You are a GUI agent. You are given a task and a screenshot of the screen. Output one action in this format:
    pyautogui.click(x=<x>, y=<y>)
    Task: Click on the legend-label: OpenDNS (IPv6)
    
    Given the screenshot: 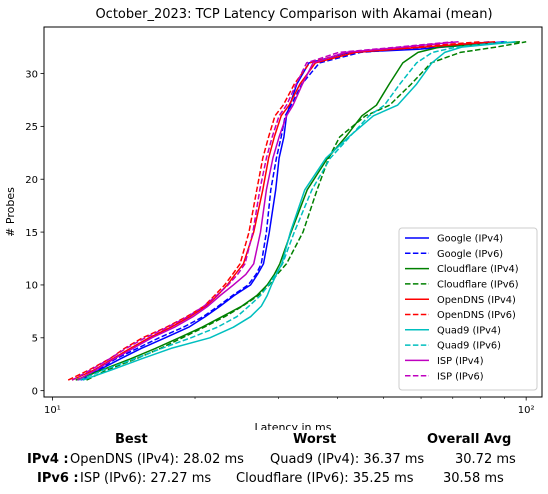 What is the action you would take?
    pyautogui.click(x=476, y=315)
    